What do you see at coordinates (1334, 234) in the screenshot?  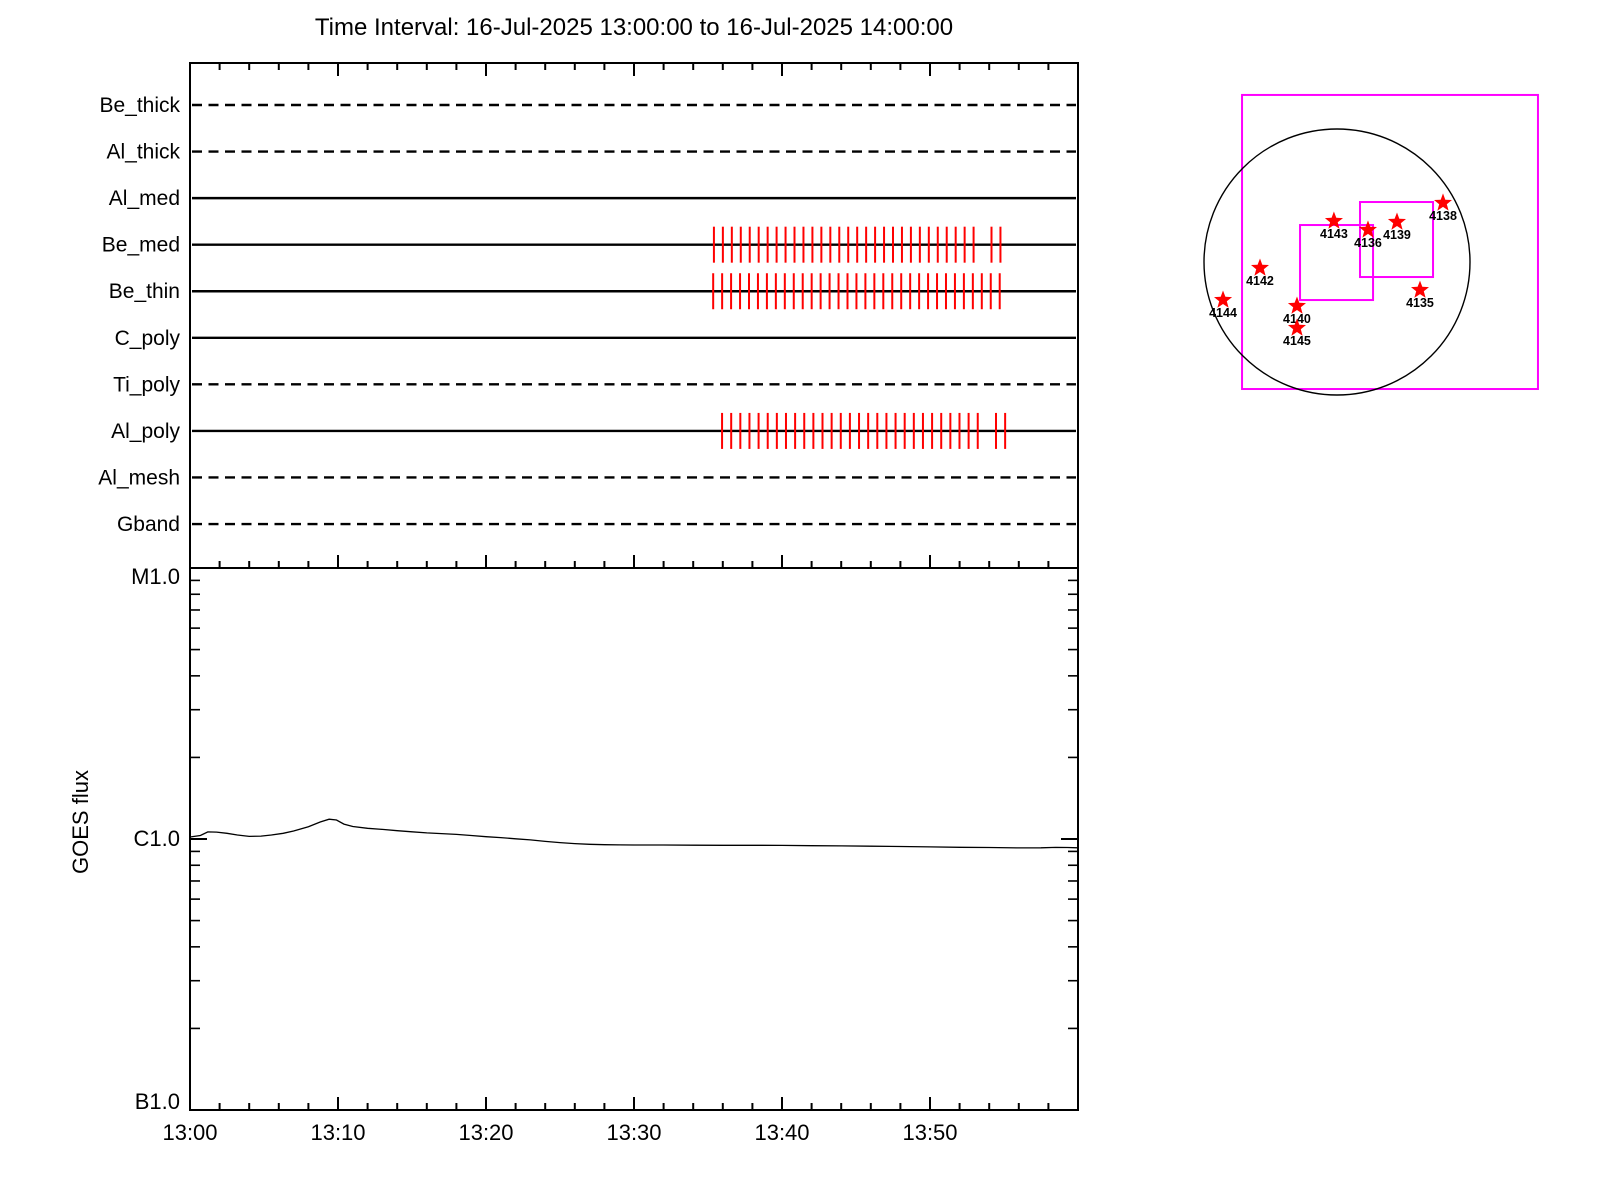 I see `region-label-4143: 4143` at bounding box center [1334, 234].